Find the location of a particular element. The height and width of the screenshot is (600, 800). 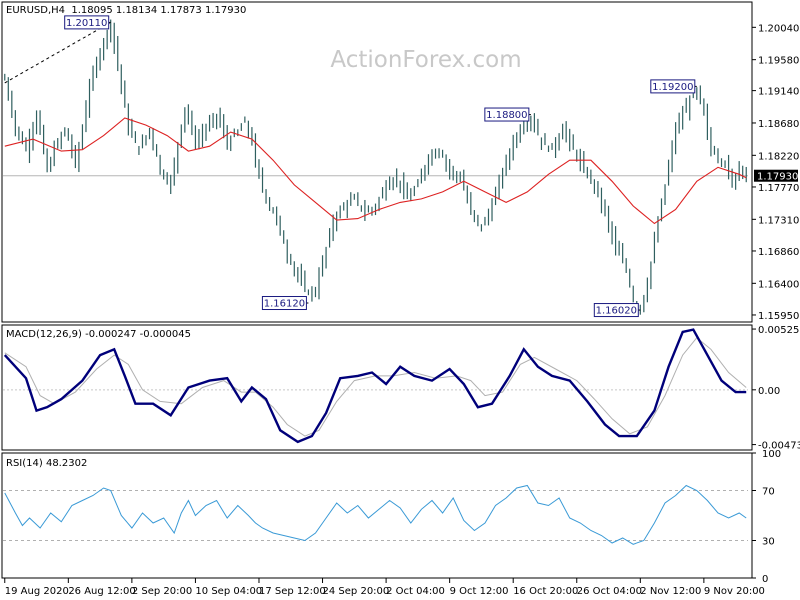

y-tick-label: 1.18680 is located at coordinates (778, 124).